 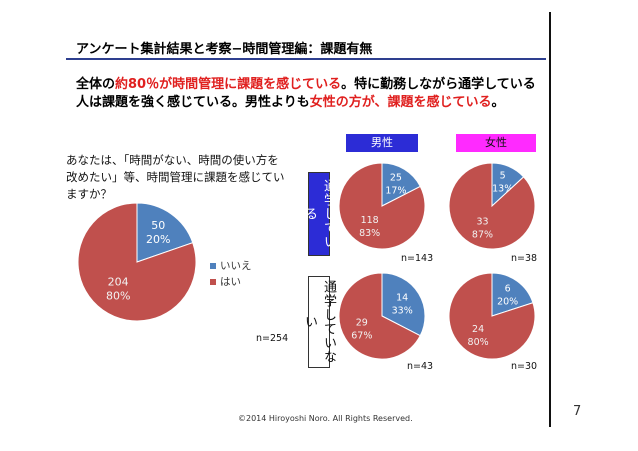 What do you see at coordinates (137, 262) in the screenshot?
I see `overall-slice-yes` at bounding box center [137, 262].